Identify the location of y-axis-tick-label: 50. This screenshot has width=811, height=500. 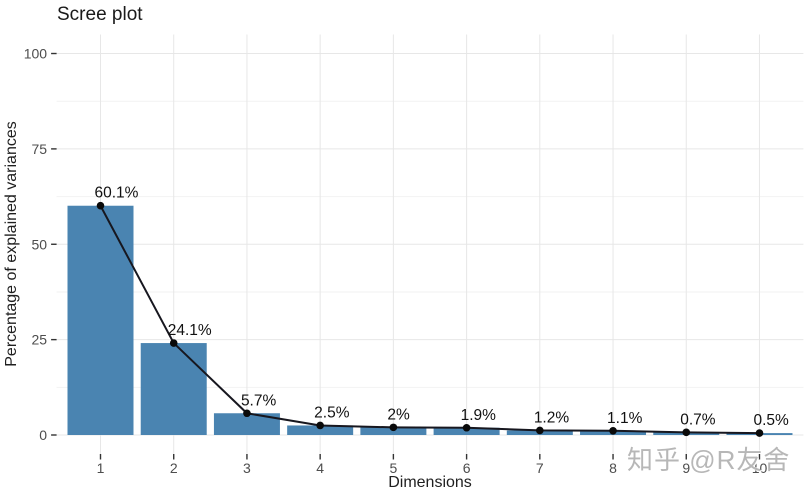
(40, 244).